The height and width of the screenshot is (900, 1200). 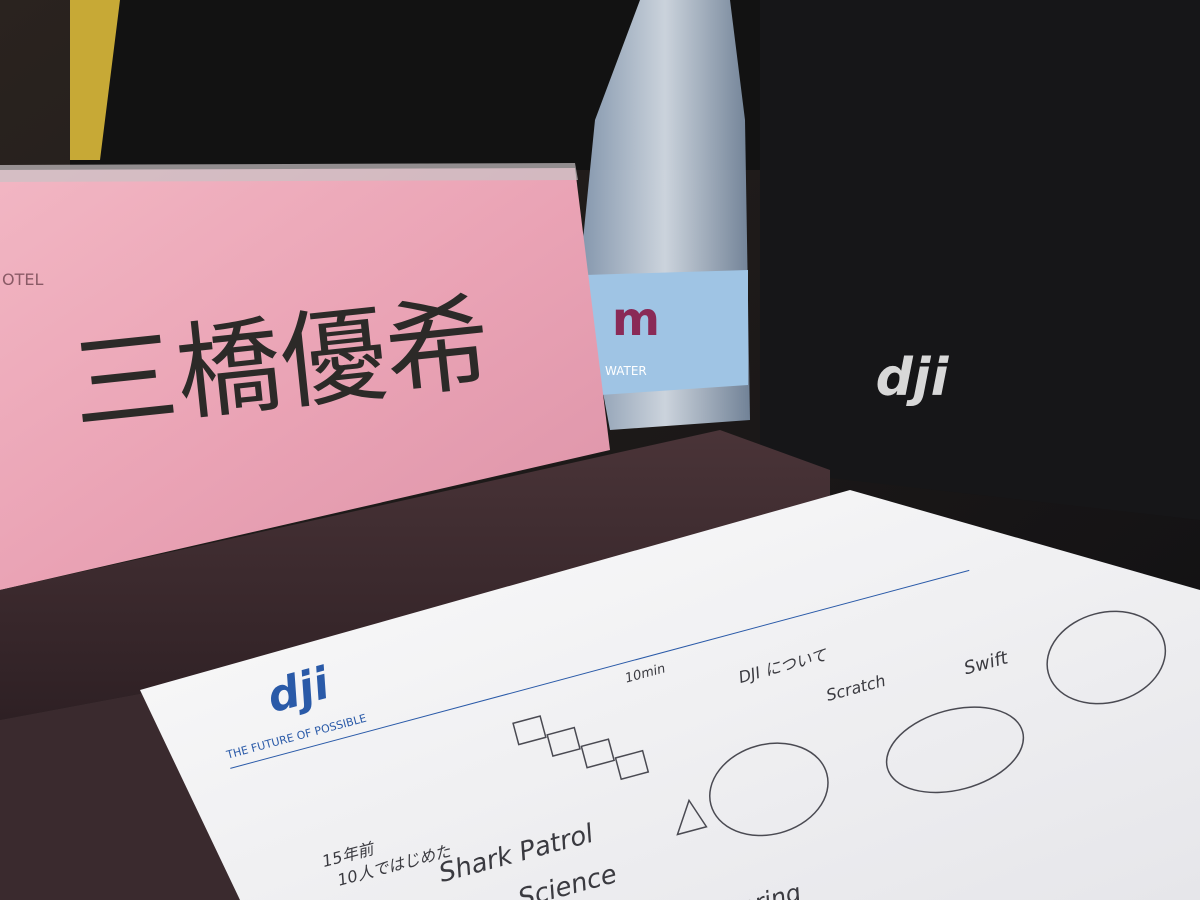 What do you see at coordinates (22, 279) in the screenshot?
I see `card-hotel: OTEL` at bounding box center [22, 279].